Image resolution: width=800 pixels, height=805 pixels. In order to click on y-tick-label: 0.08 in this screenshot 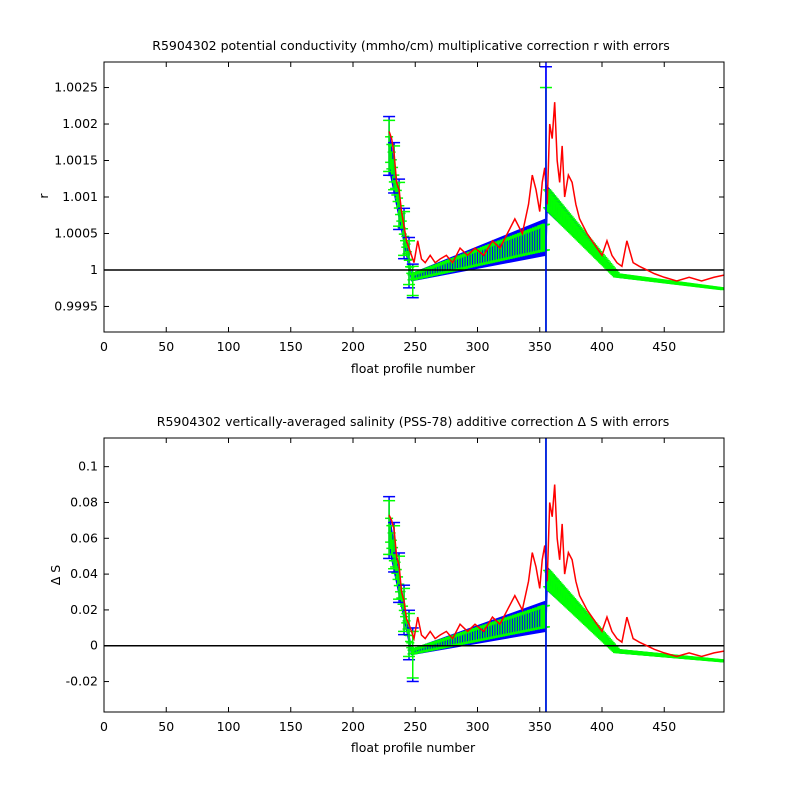, I will do `click(84, 501)`.